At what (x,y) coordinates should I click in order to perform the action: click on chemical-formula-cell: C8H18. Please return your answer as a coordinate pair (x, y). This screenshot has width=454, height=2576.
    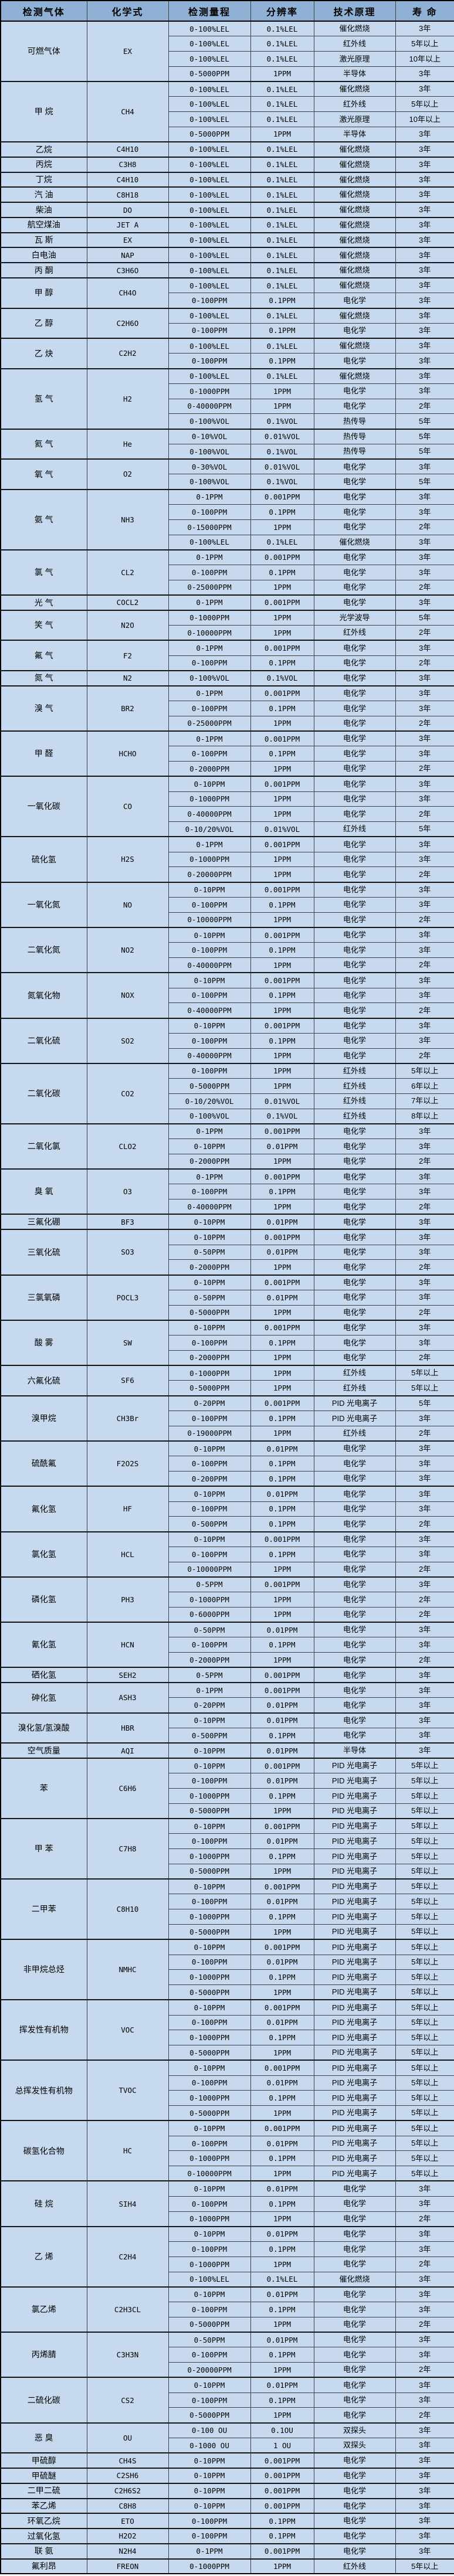
    Looking at the image, I should click on (127, 195).